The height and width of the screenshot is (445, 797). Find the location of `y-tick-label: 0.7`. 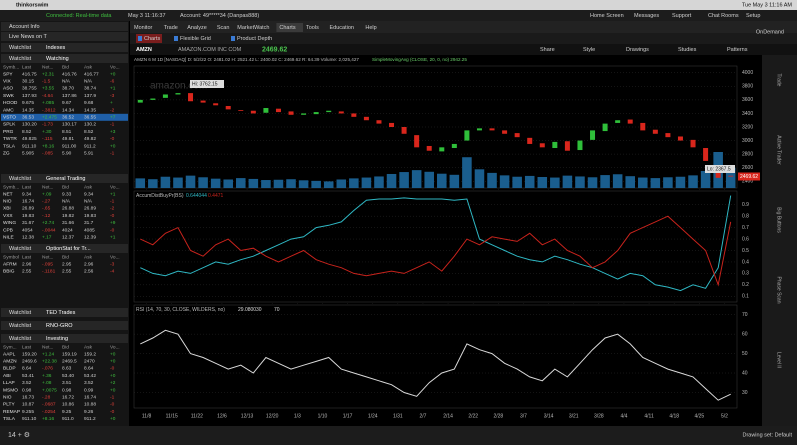

y-tick-label: 0.7 is located at coordinates (745, 228).